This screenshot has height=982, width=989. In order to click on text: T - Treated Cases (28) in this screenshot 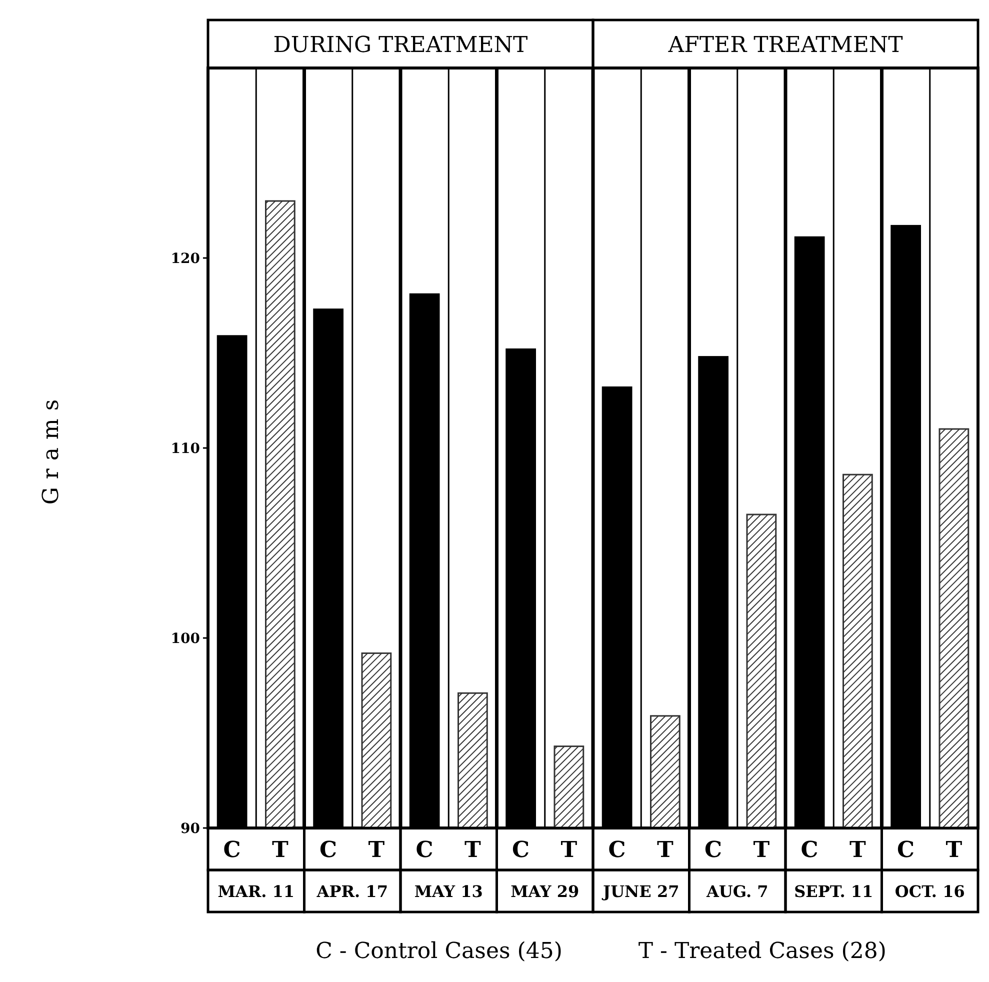, I will do `click(762, 951)`.